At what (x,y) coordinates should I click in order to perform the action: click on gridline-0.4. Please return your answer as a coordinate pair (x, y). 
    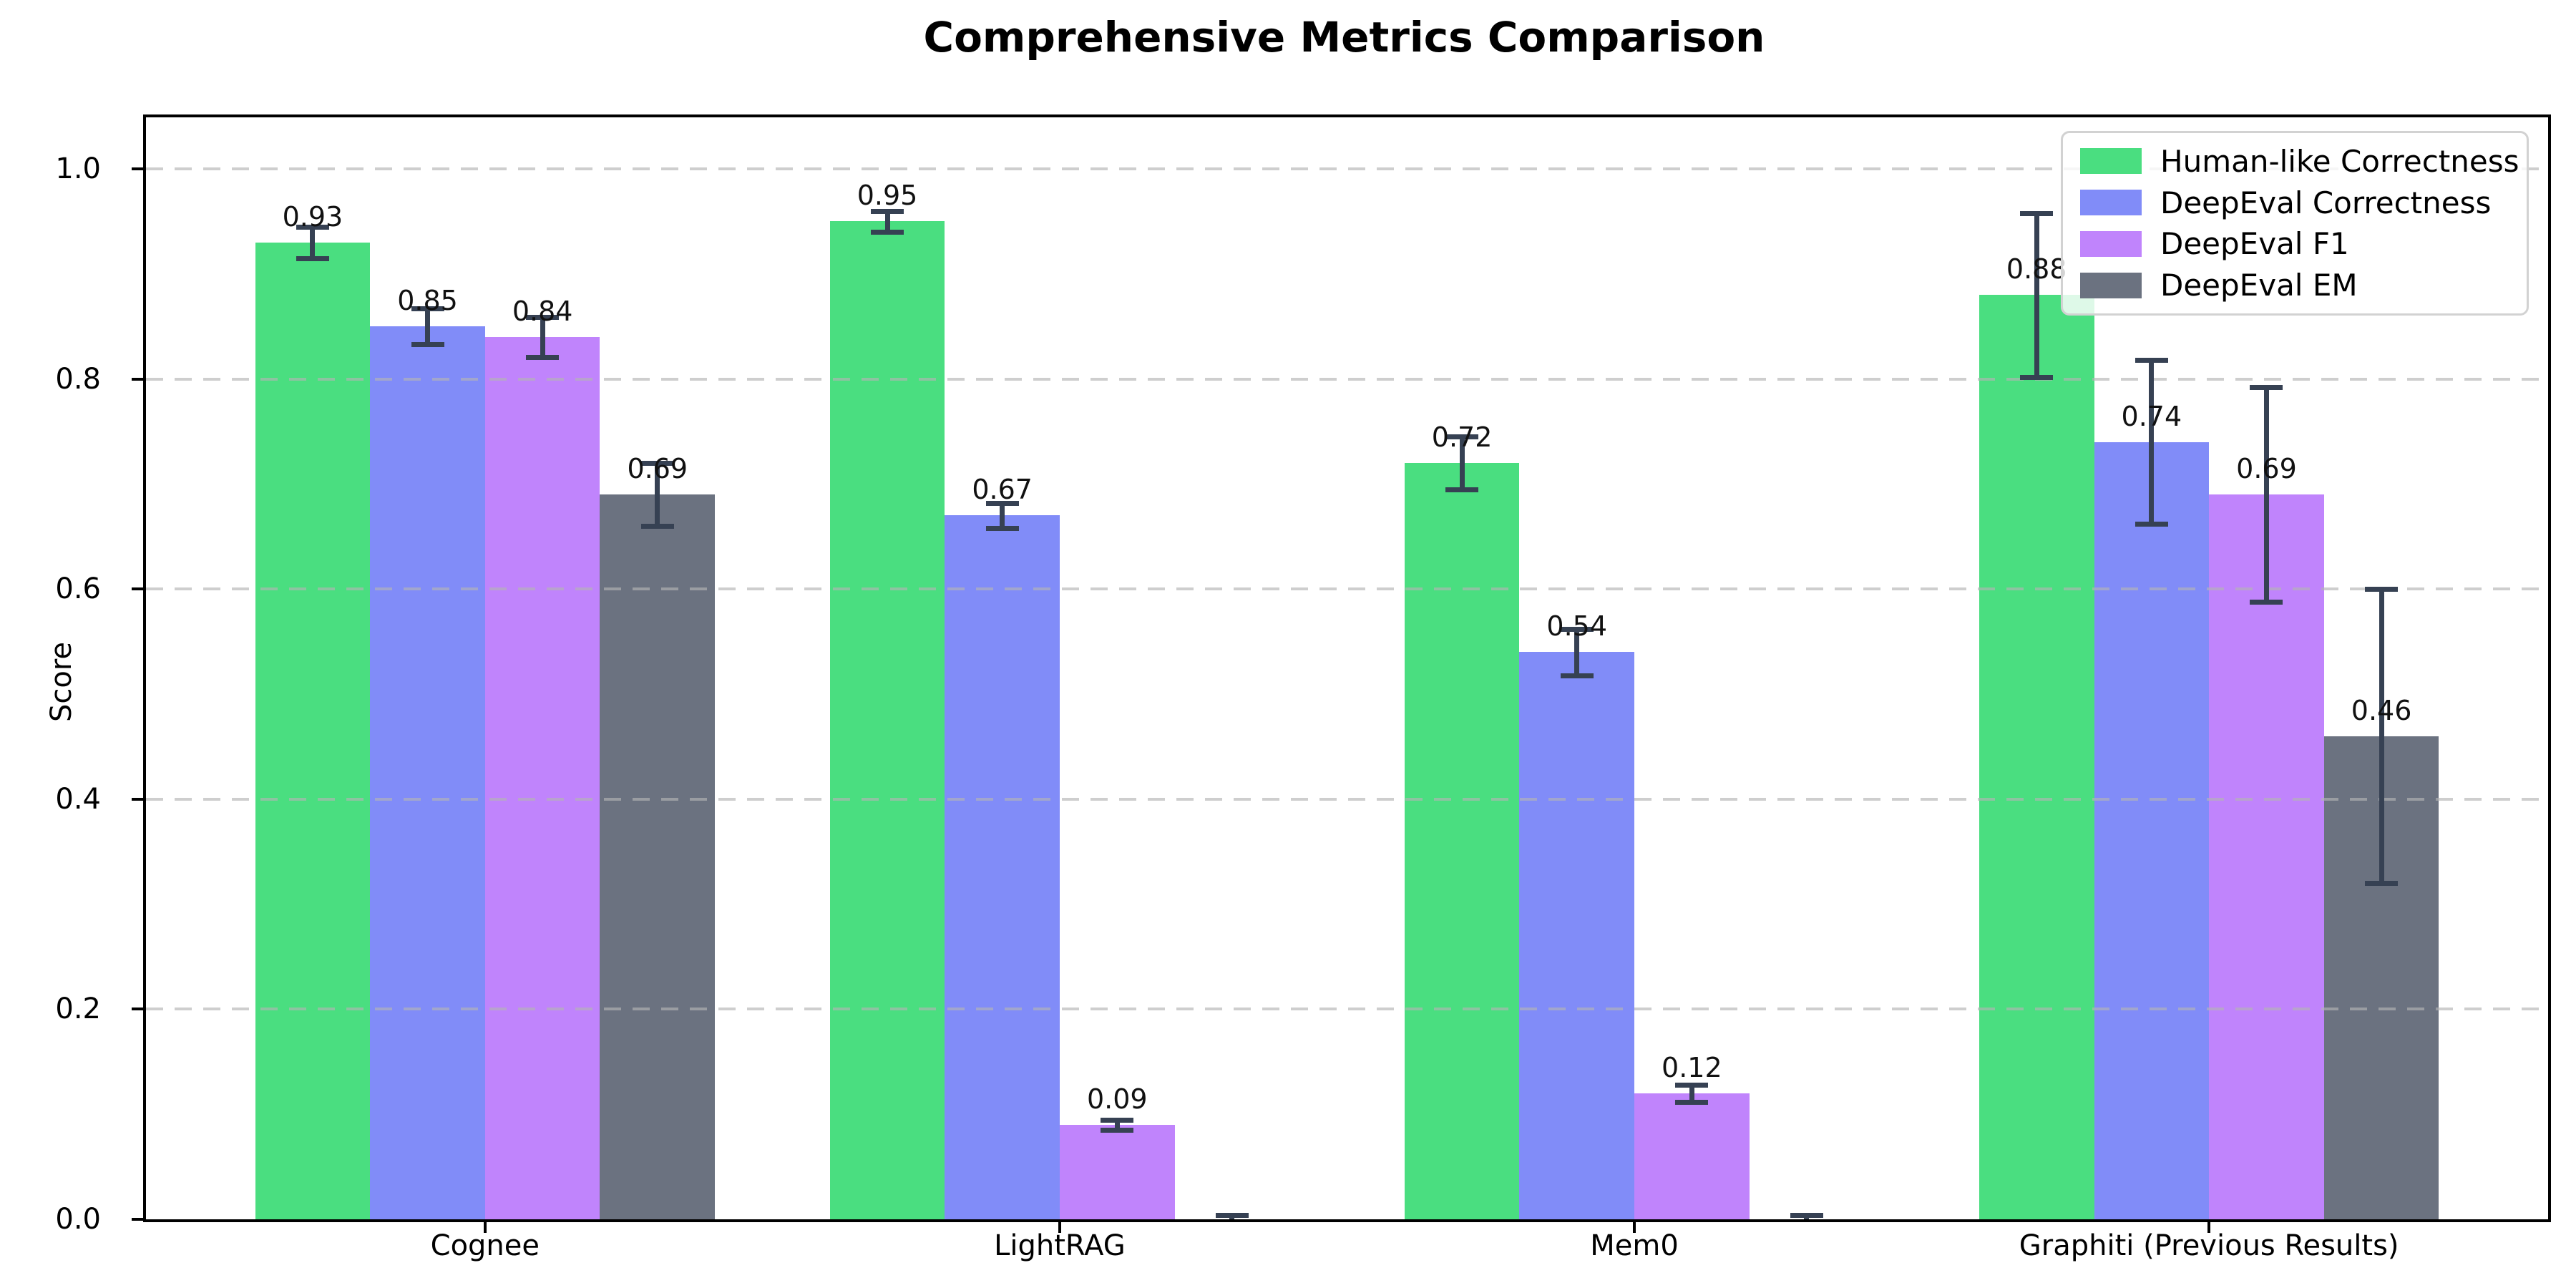
    Looking at the image, I should click on (1347, 799).